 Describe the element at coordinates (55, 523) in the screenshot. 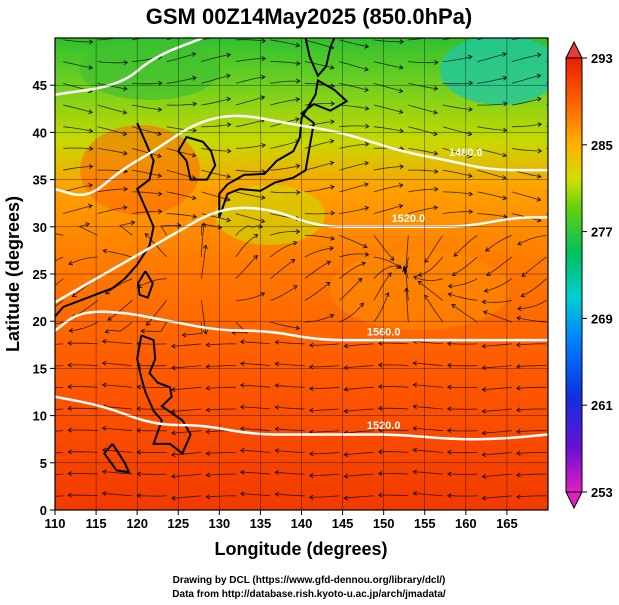

I see `x-tick-label: 110` at that location.